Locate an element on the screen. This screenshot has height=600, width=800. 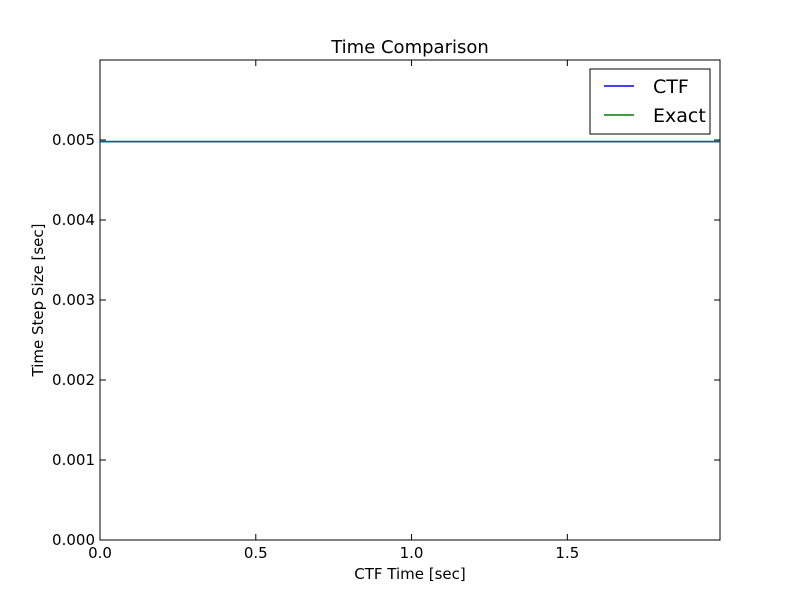
x-tick-label: 1.0 is located at coordinates (412, 553).